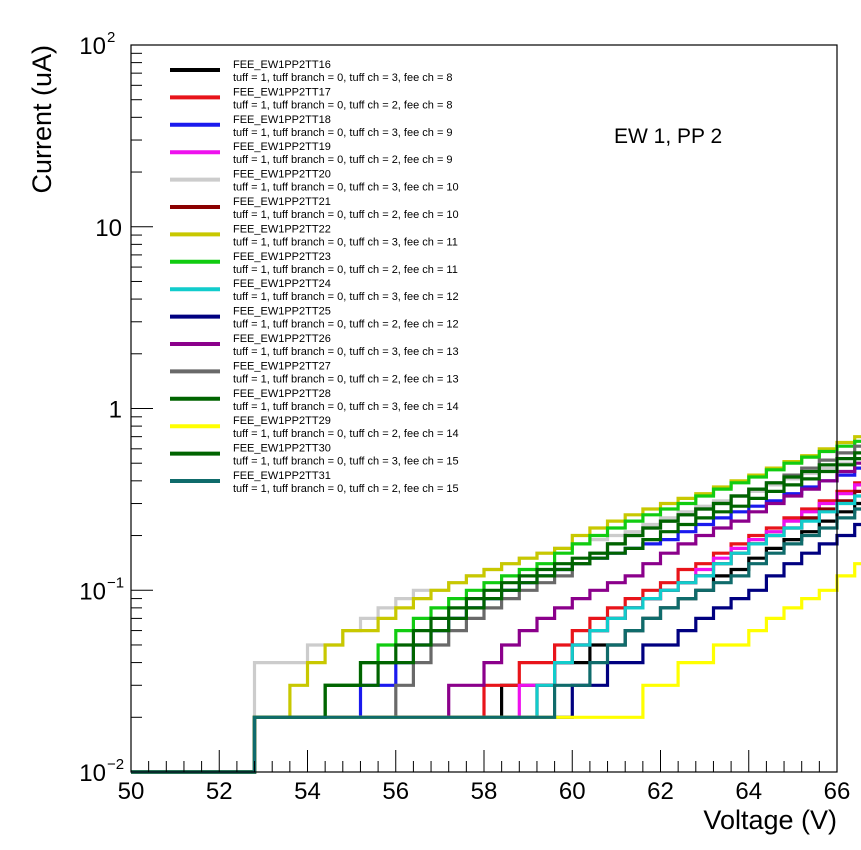  Describe the element at coordinates (282, 229) in the screenshot. I see `legend-label: FEE_EW1PP2TT22` at that location.